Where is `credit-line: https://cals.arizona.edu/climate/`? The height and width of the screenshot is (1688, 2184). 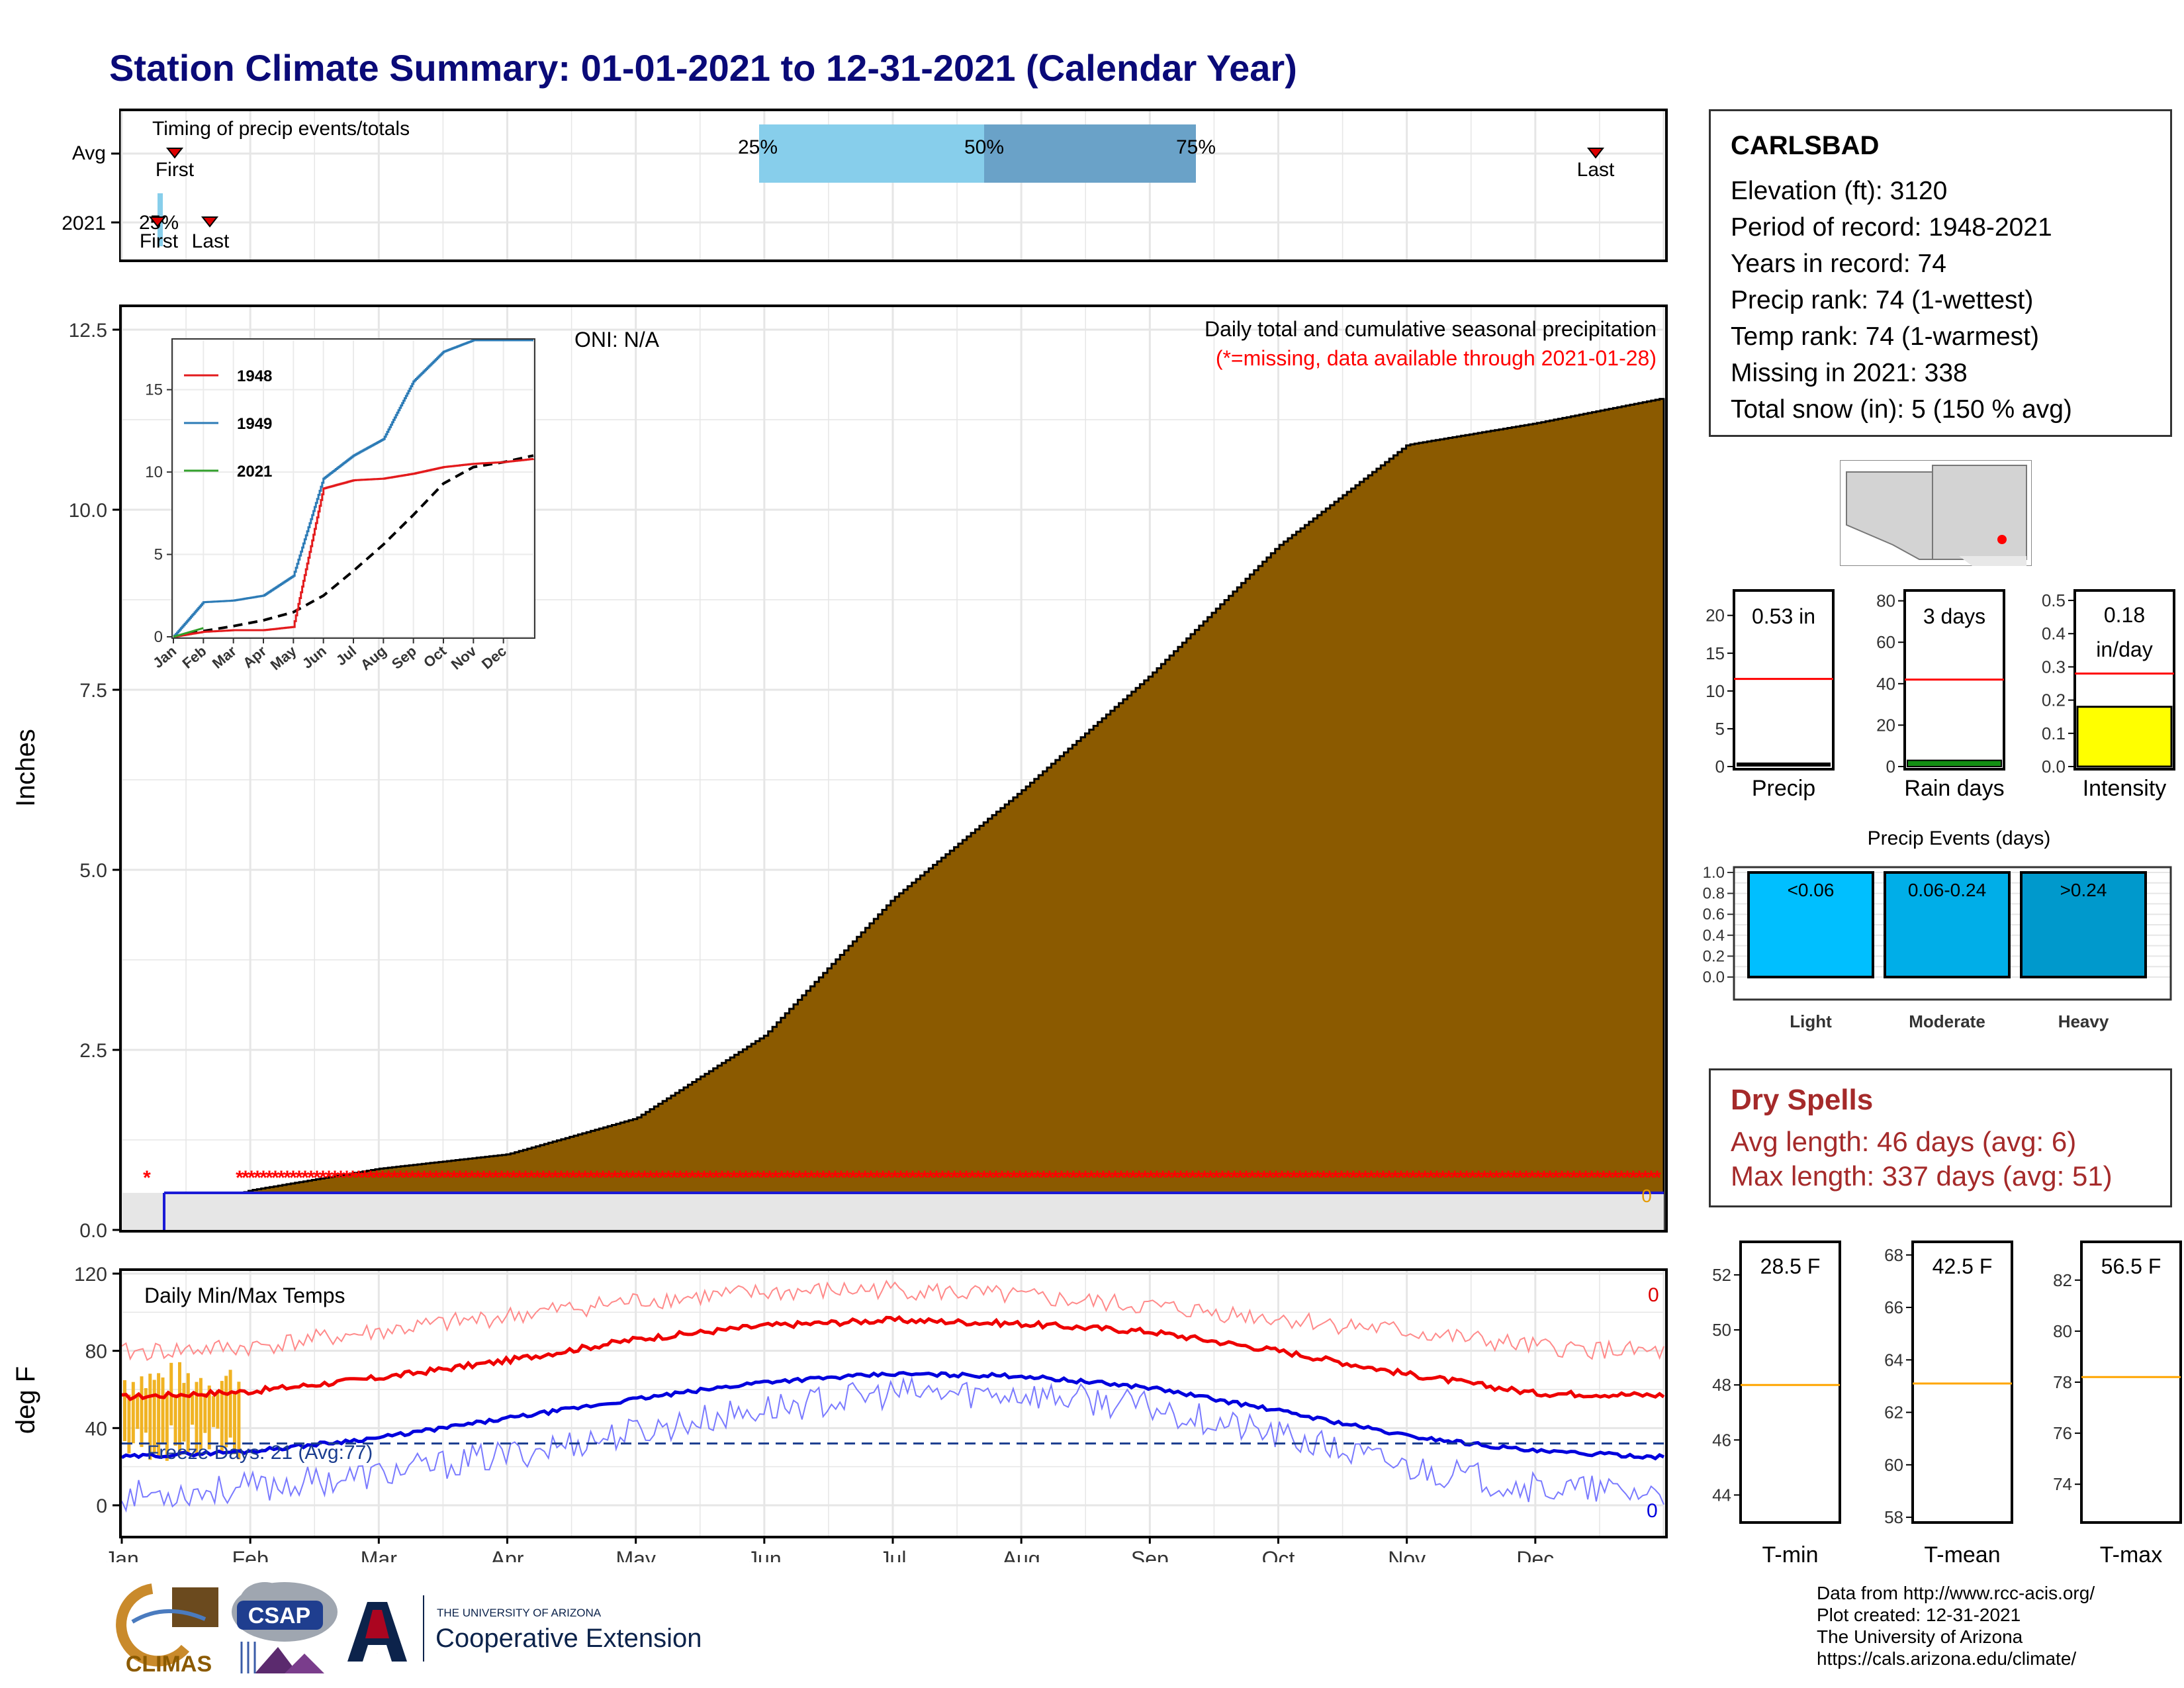 credit-line: https://cals.arizona.edu/climate/ is located at coordinates (1947, 1658).